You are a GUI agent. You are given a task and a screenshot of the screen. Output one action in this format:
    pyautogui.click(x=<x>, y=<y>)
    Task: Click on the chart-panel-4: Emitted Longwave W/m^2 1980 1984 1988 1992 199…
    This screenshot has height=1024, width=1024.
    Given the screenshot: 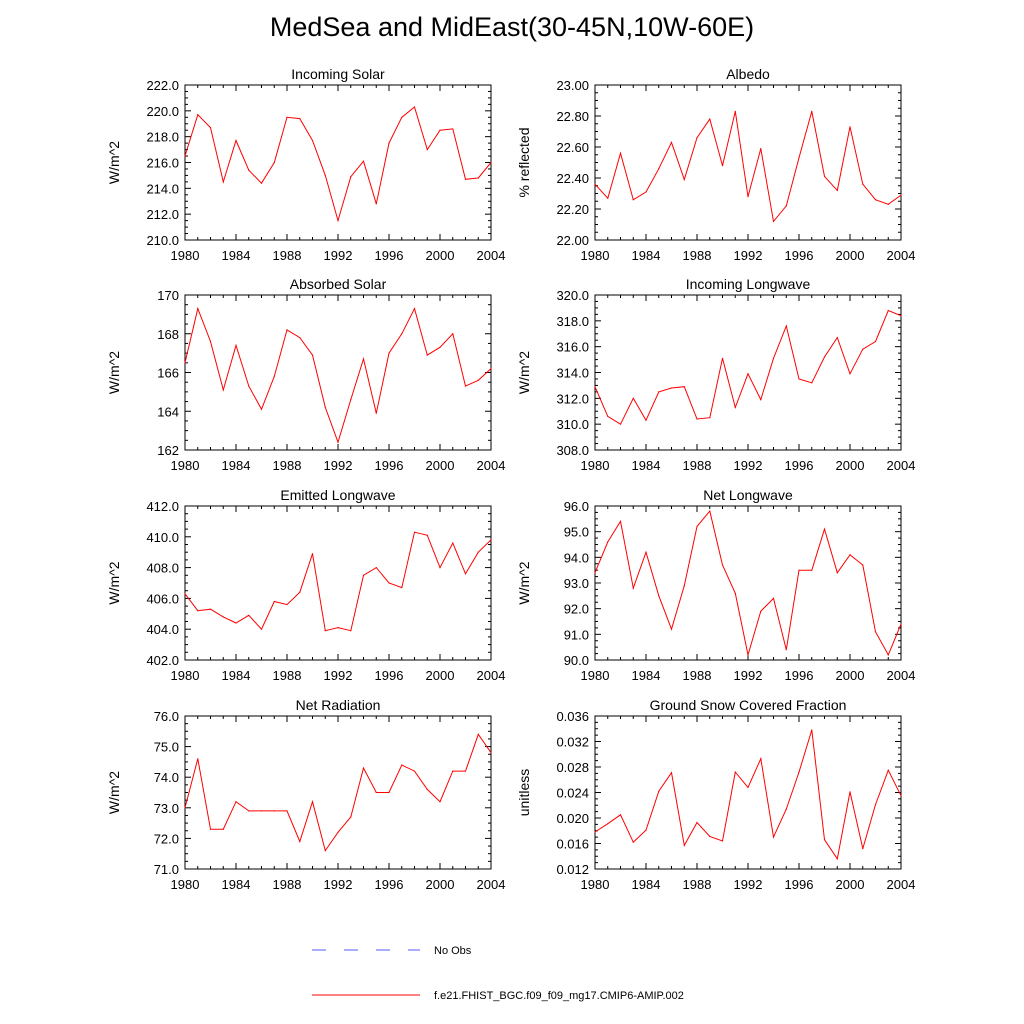 What is the action you would take?
    pyautogui.click(x=305, y=585)
    